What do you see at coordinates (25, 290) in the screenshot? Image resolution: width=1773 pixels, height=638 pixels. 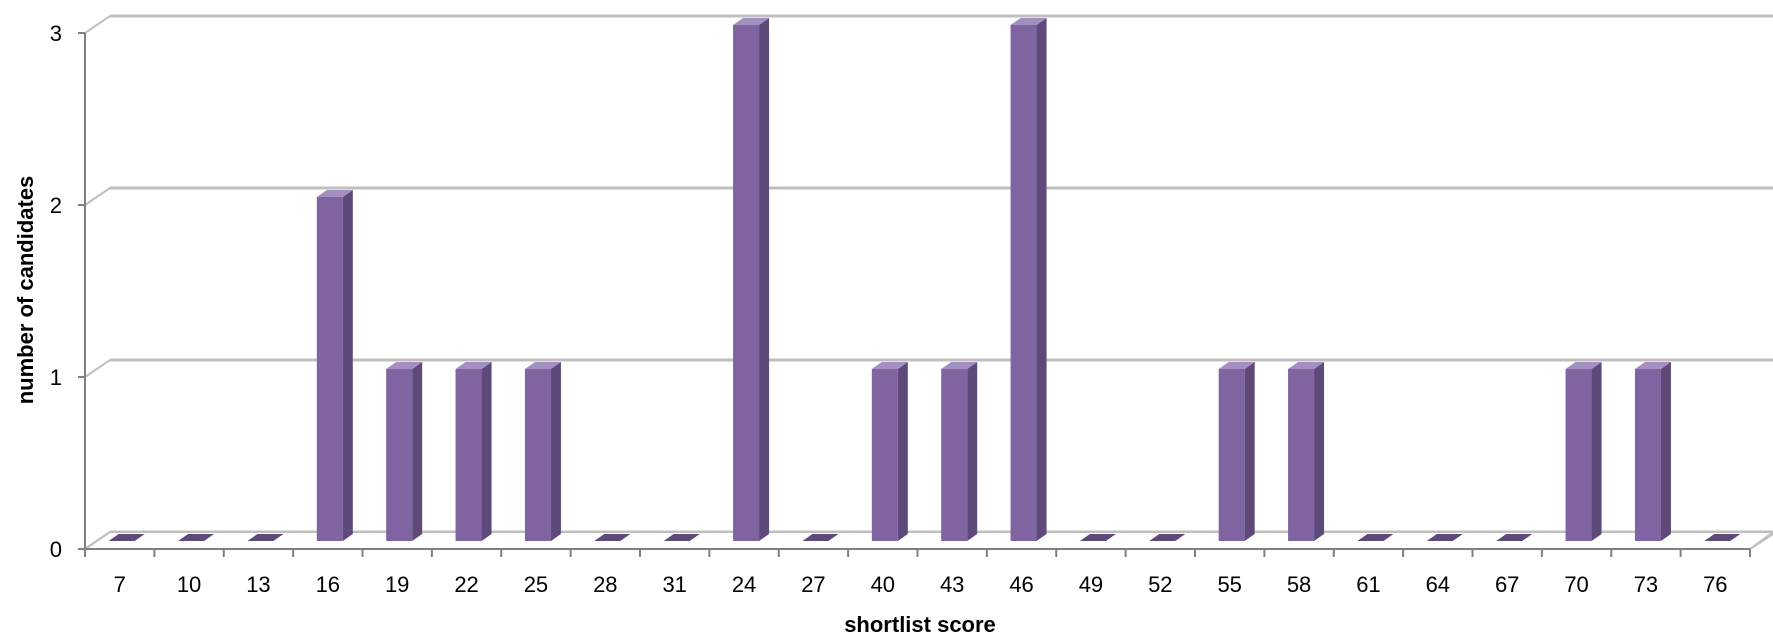 I see `y-axis-title: number of candidates` at bounding box center [25, 290].